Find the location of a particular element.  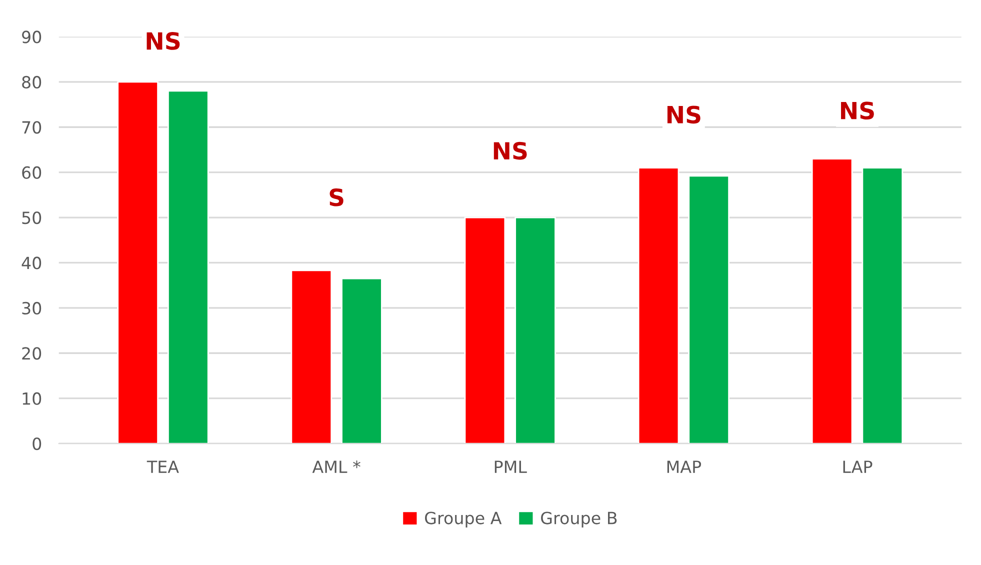

y-tick-label: 60 is located at coordinates (32, 172).